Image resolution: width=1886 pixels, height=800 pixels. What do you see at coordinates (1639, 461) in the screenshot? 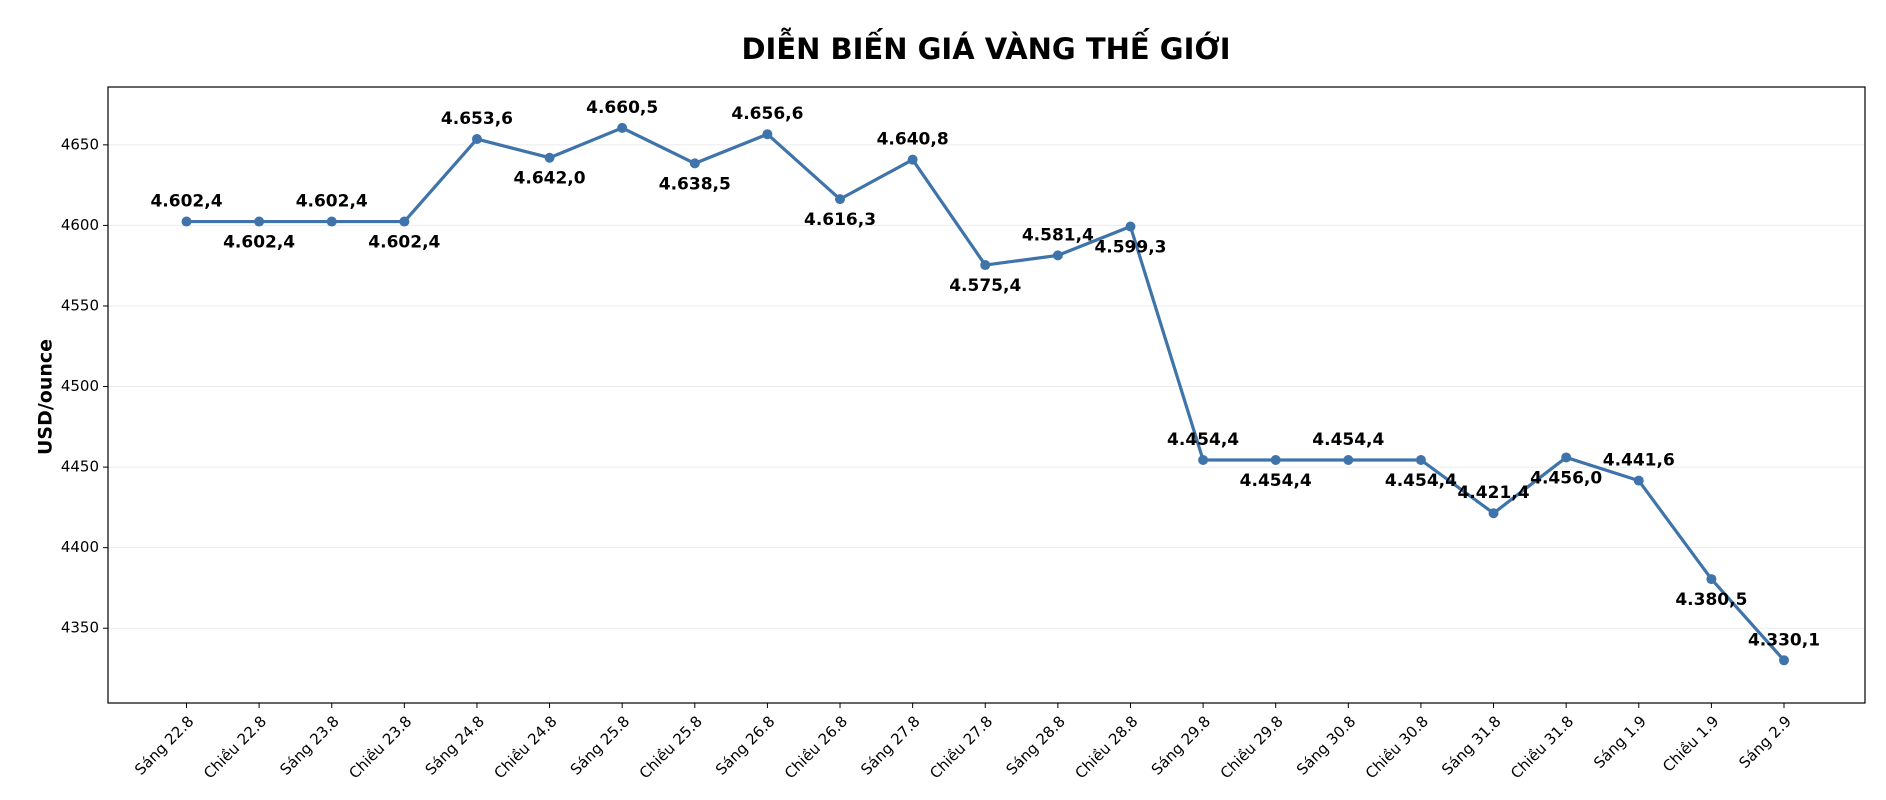
I see `value-label: 4.441,6` at bounding box center [1639, 461].